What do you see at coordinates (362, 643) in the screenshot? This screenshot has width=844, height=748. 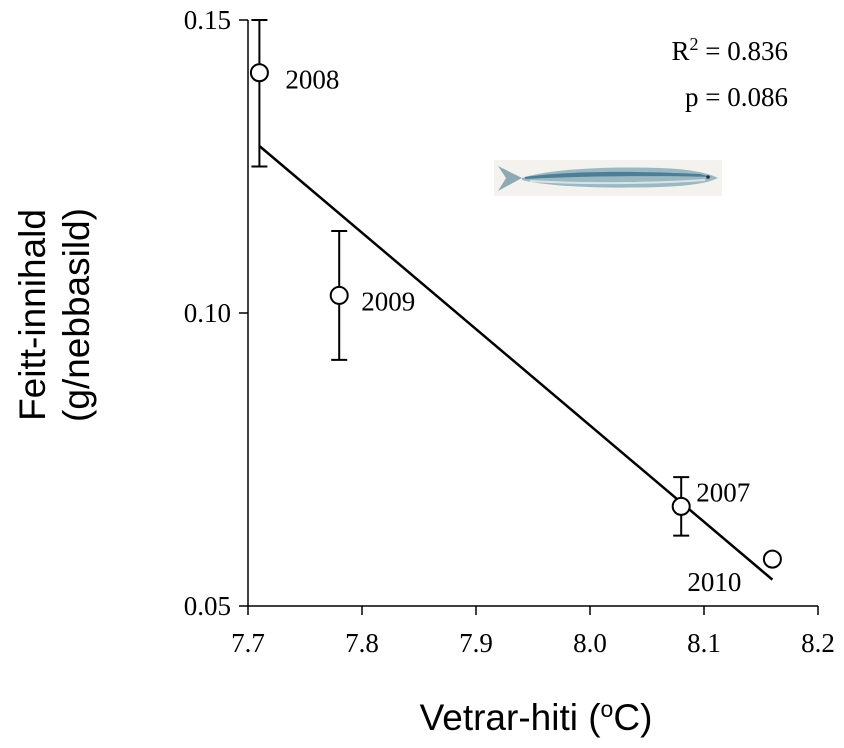 I see `x-tick-label: 7.8` at bounding box center [362, 643].